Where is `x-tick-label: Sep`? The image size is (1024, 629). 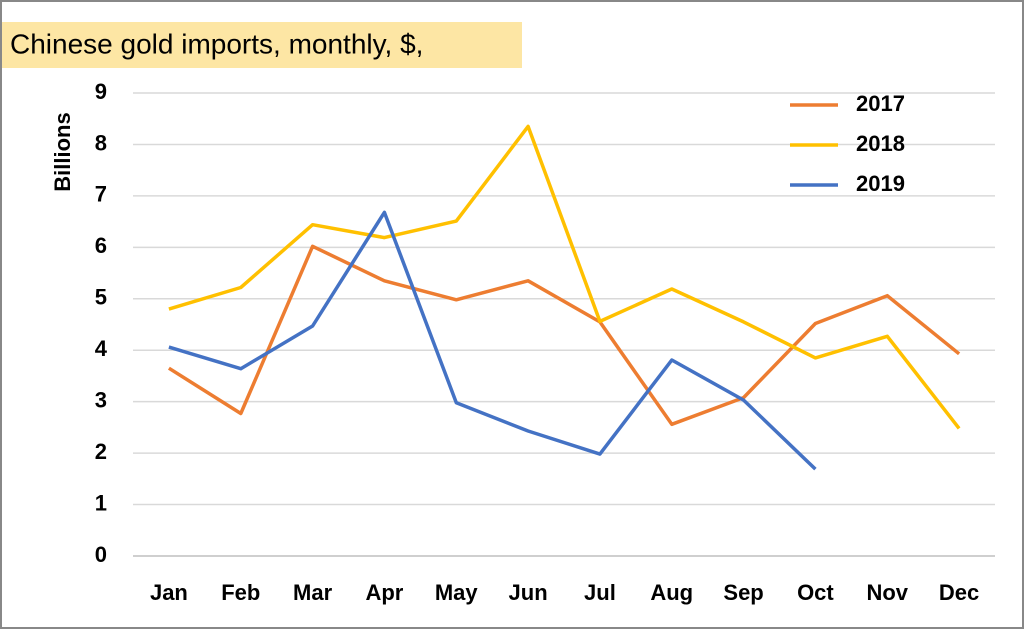 x-tick-label: Sep is located at coordinates (743, 592).